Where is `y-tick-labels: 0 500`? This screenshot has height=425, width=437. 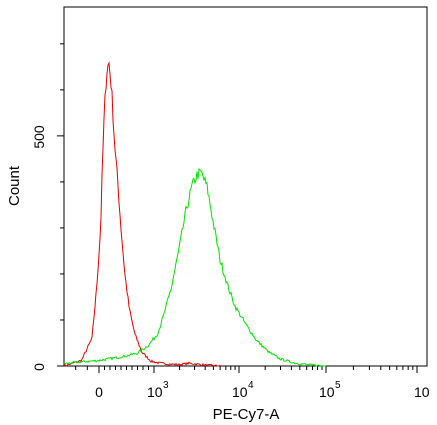
y-tick-labels: 0 500 is located at coordinates (39, 248).